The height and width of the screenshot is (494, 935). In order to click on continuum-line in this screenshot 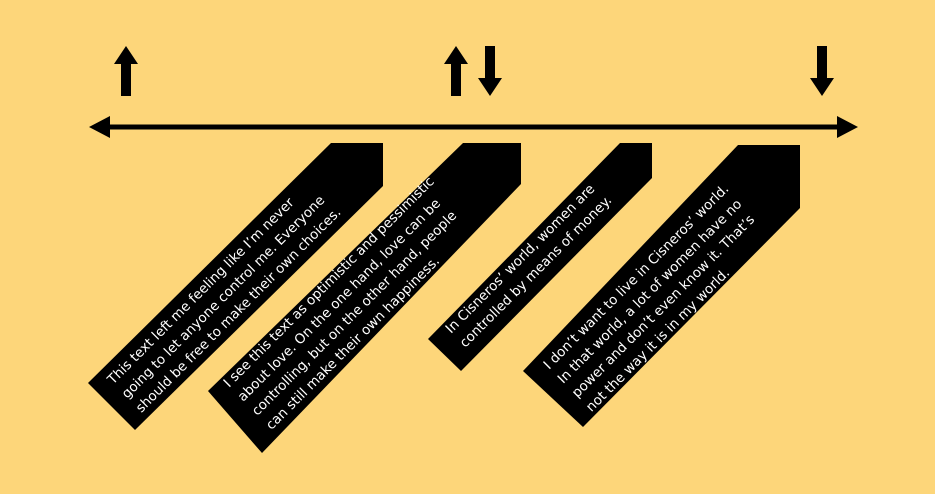, I will do `click(473, 127)`.